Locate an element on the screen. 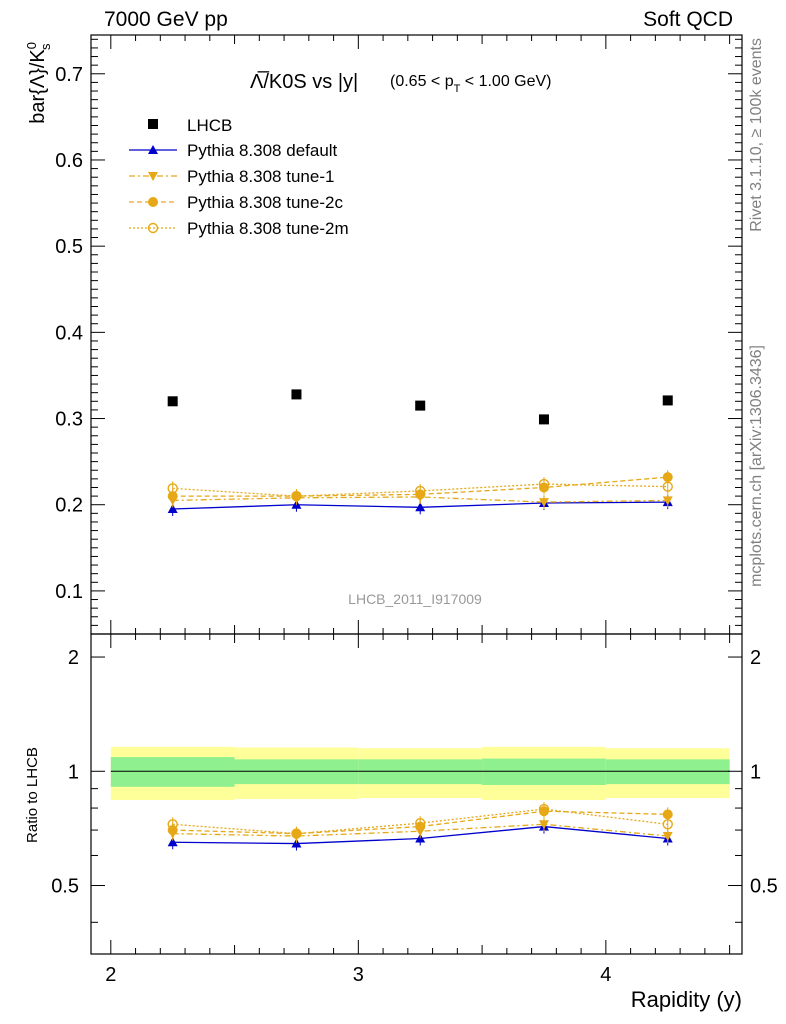 The height and width of the screenshot is (1024, 786). y-tick-label: 0.2 is located at coordinates (69, 506).